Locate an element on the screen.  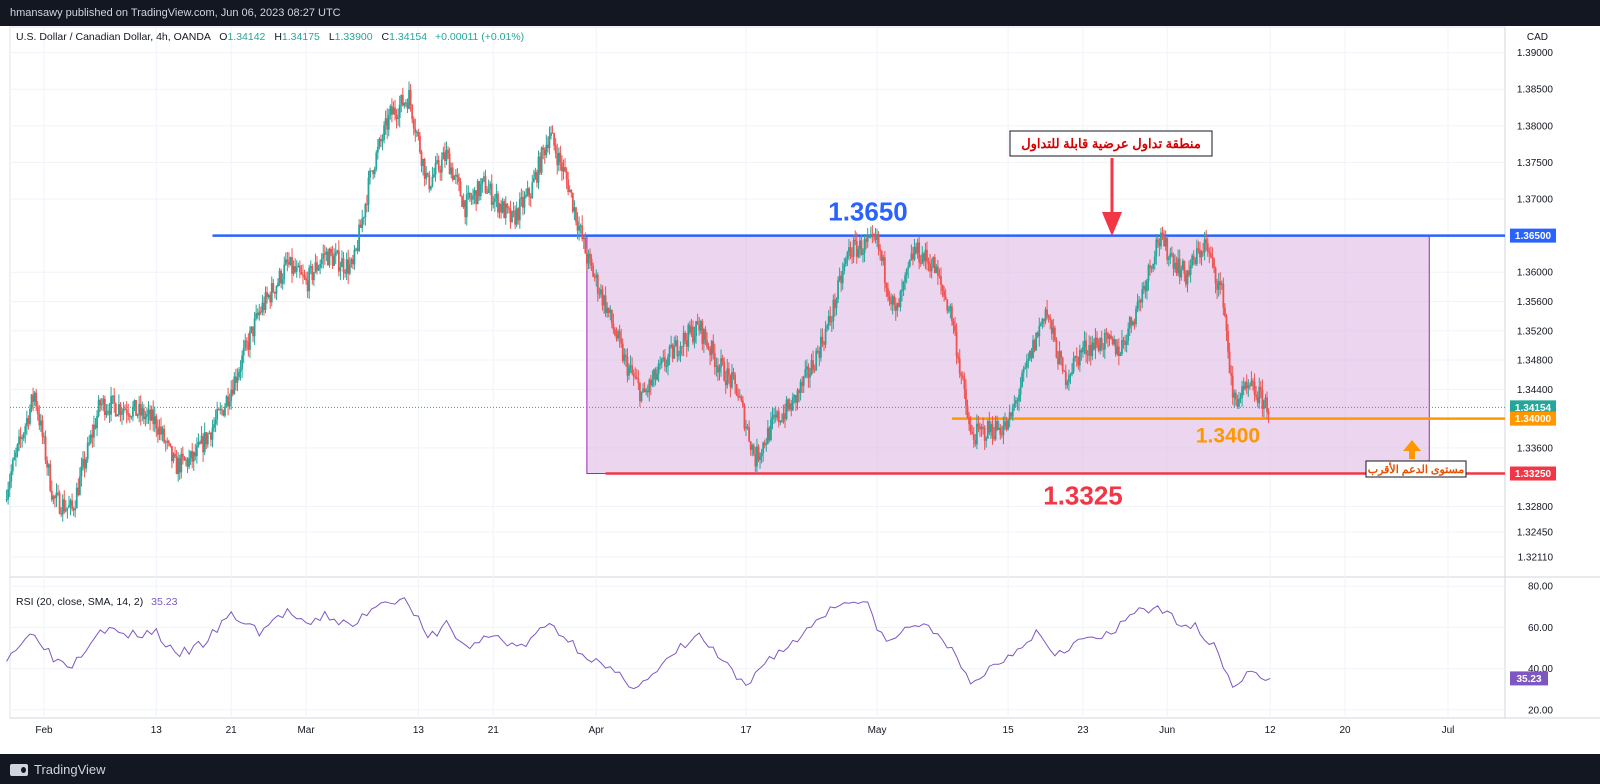
support-label-text: مستوى الدعم الأقرب is located at coordinates (1416, 469).